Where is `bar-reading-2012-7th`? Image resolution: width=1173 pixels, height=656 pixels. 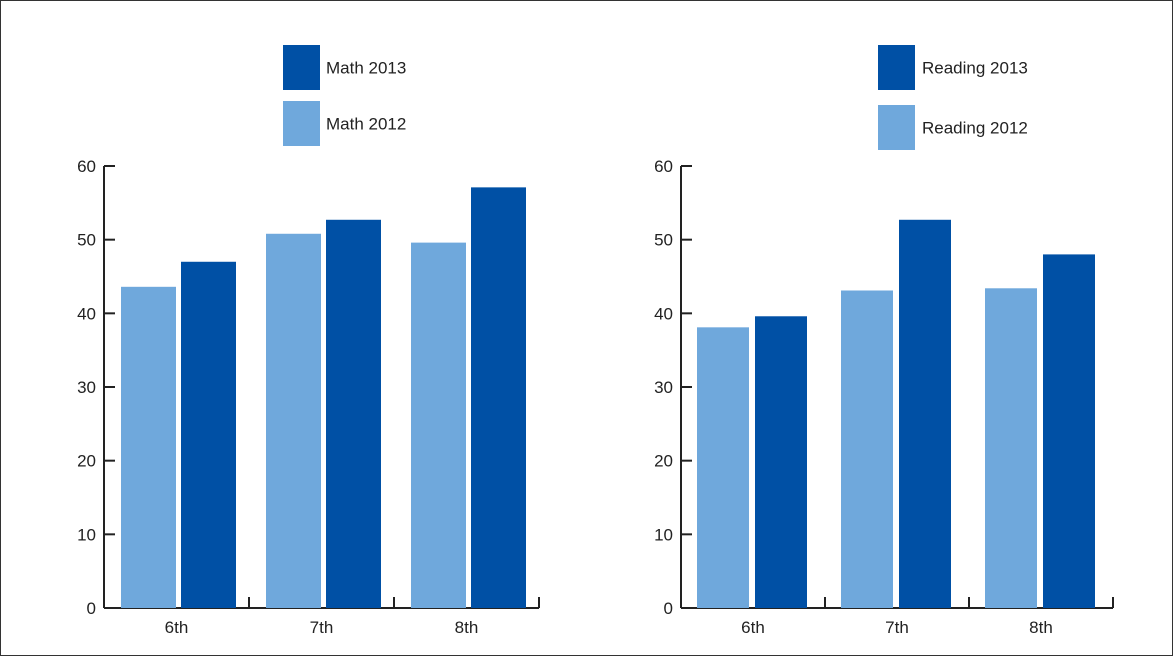 bar-reading-2012-7th is located at coordinates (867, 449).